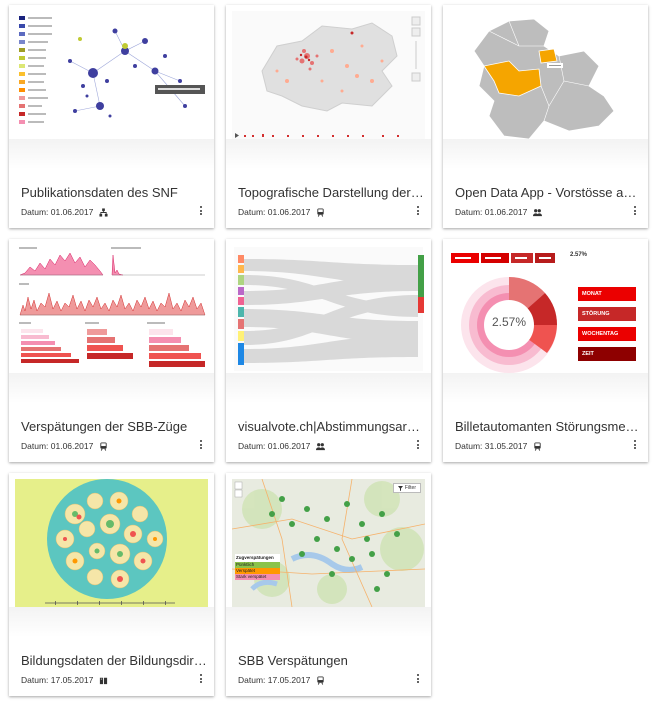 The image size is (658, 704). Describe the element at coordinates (99, 192) in the screenshot. I see `card-title: Publikationsdaten des SNF` at that location.